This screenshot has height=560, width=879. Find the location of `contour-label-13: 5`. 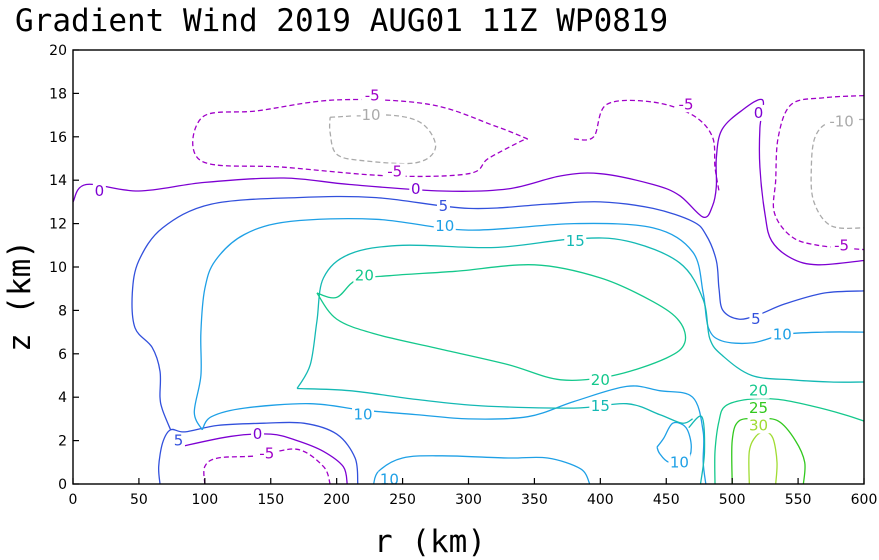

contour-label-13: 5 is located at coordinates (756, 319).